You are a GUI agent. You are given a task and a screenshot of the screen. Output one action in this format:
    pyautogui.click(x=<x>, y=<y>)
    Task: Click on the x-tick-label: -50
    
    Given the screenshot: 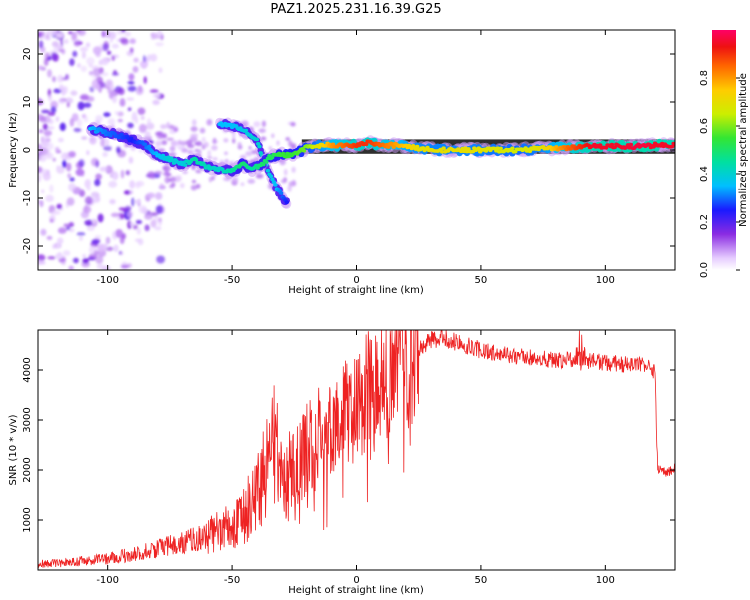 What is the action you would take?
    pyautogui.click(x=232, y=580)
    